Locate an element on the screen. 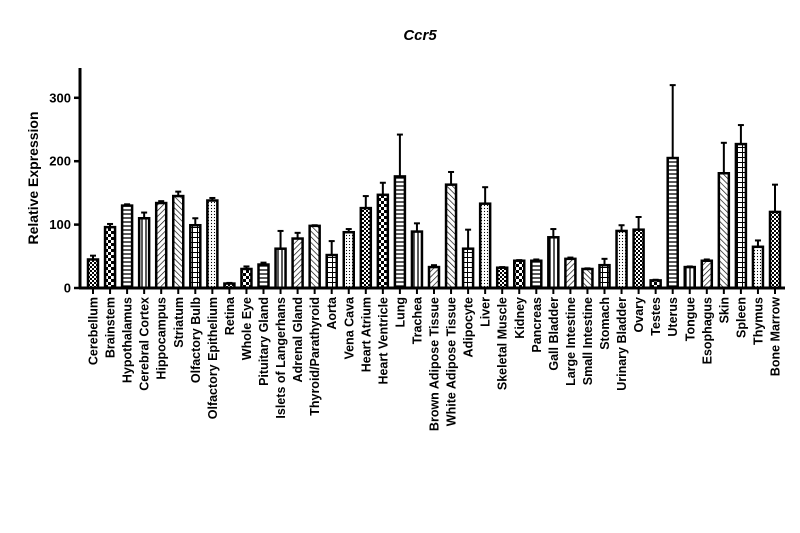 The height and width of the screenshot is (533, 800). x-tick-label: Cerebellum is located at coordinates (94, 331).